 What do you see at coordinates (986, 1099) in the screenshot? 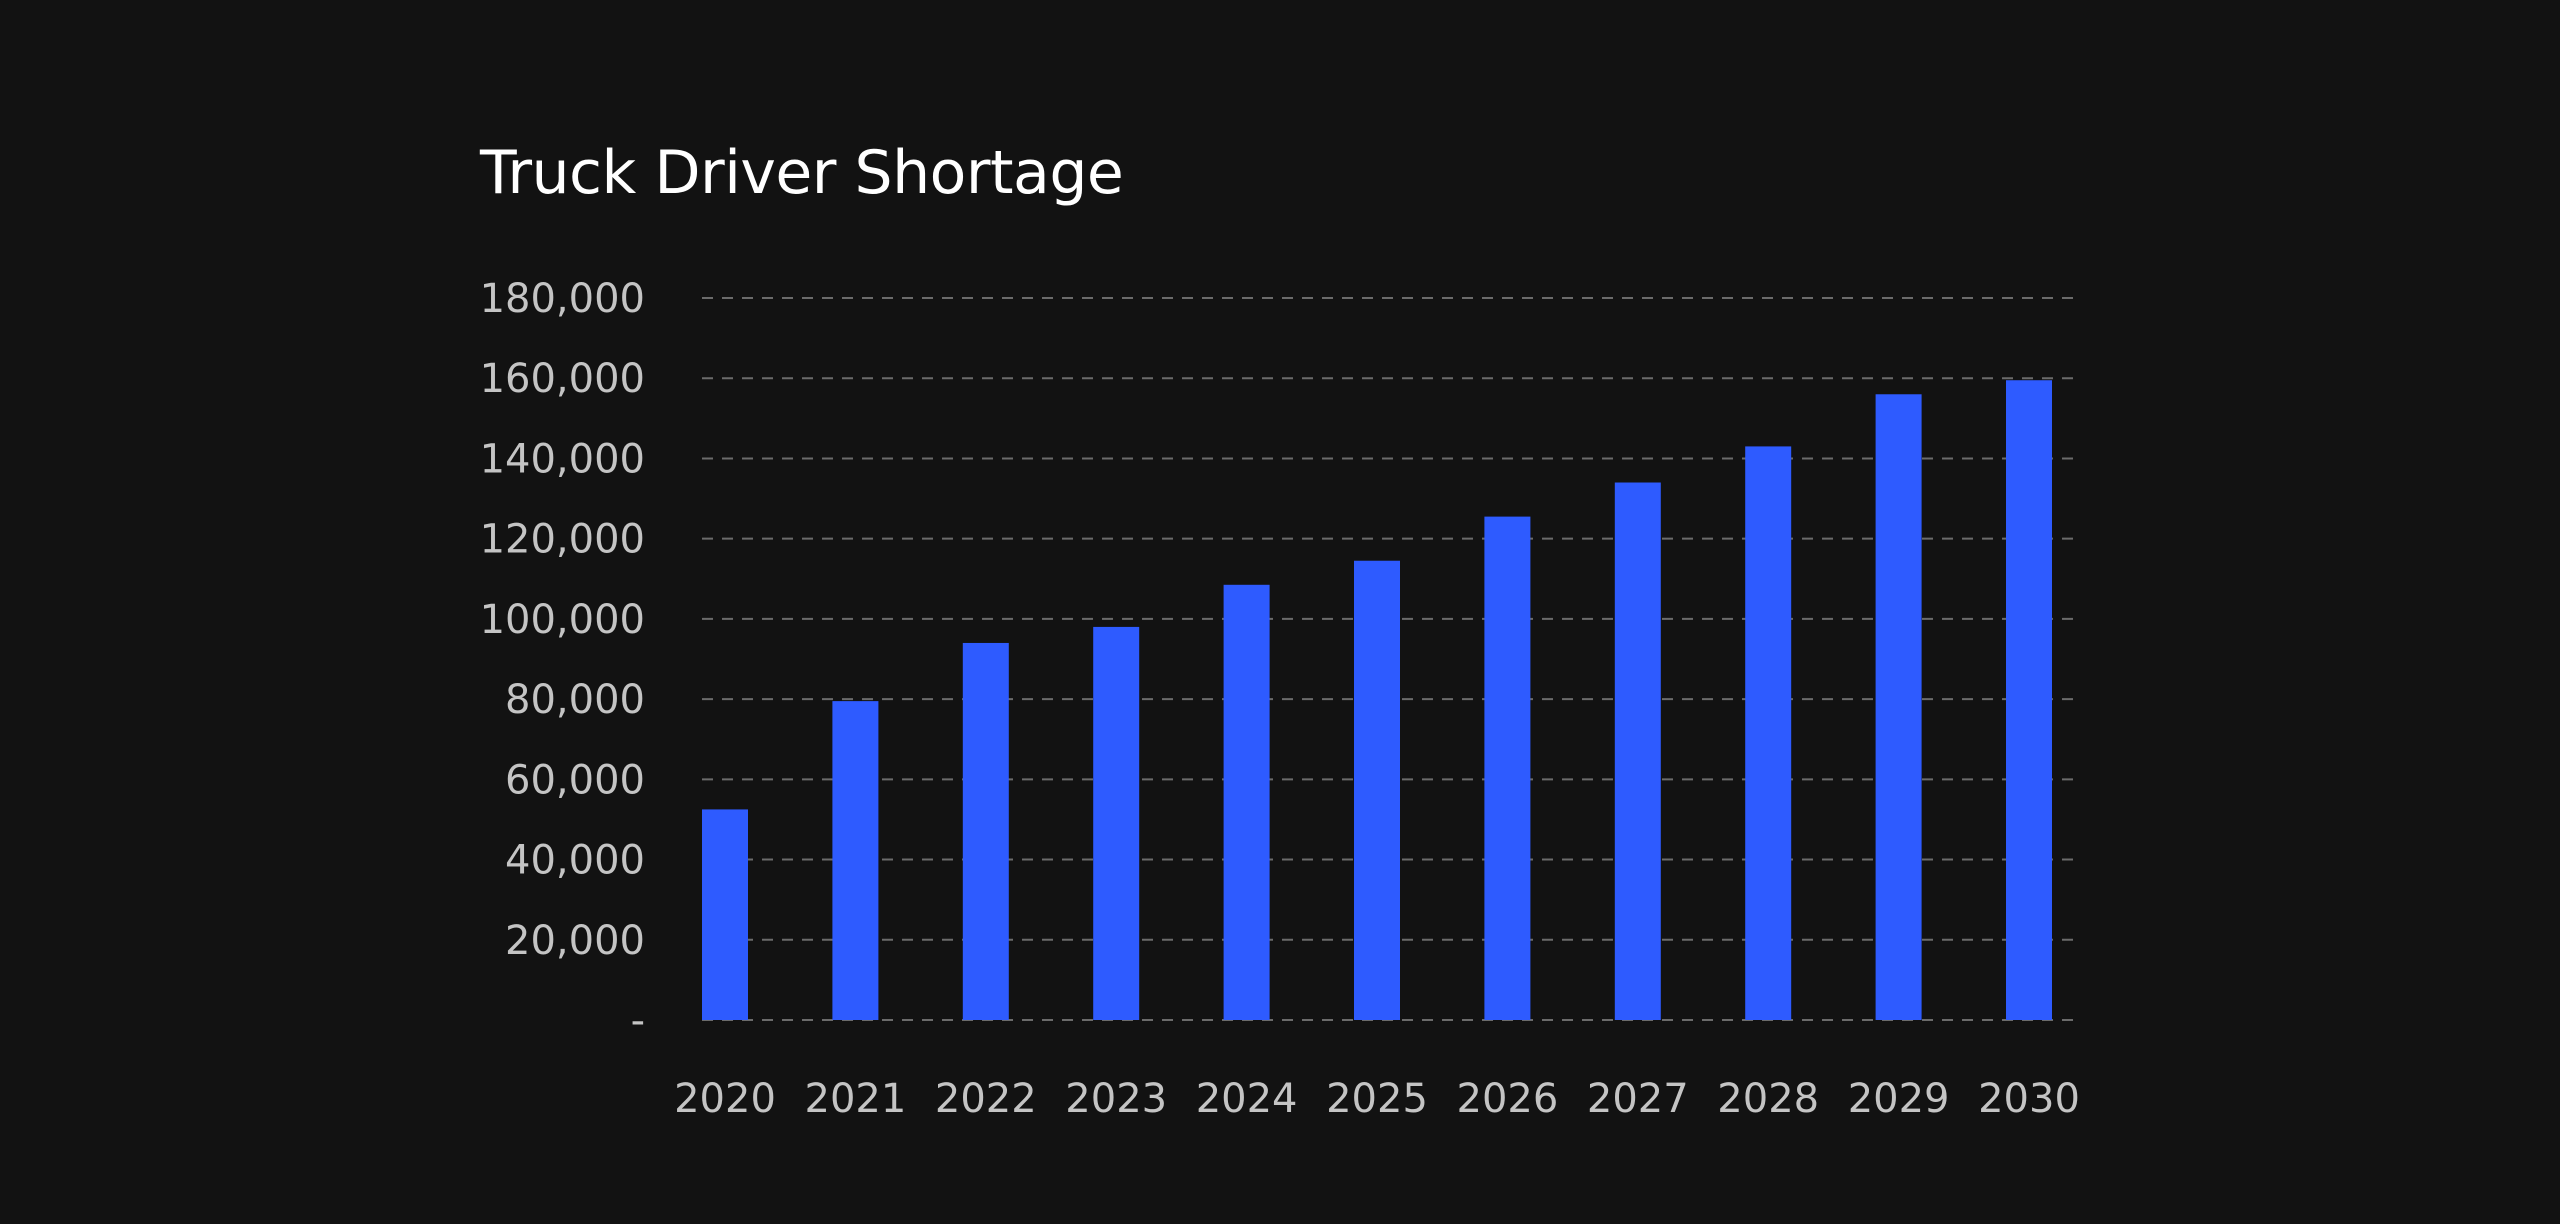
I see `x-tick-label: 2022` at bounding box center [986, 1099].